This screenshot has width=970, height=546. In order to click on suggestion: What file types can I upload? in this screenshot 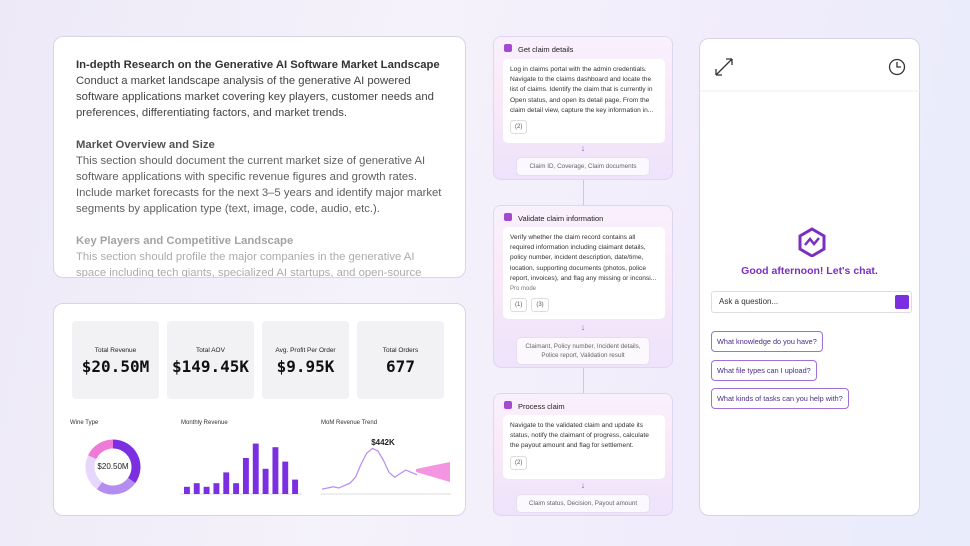, I will do `click(764, 370)`.